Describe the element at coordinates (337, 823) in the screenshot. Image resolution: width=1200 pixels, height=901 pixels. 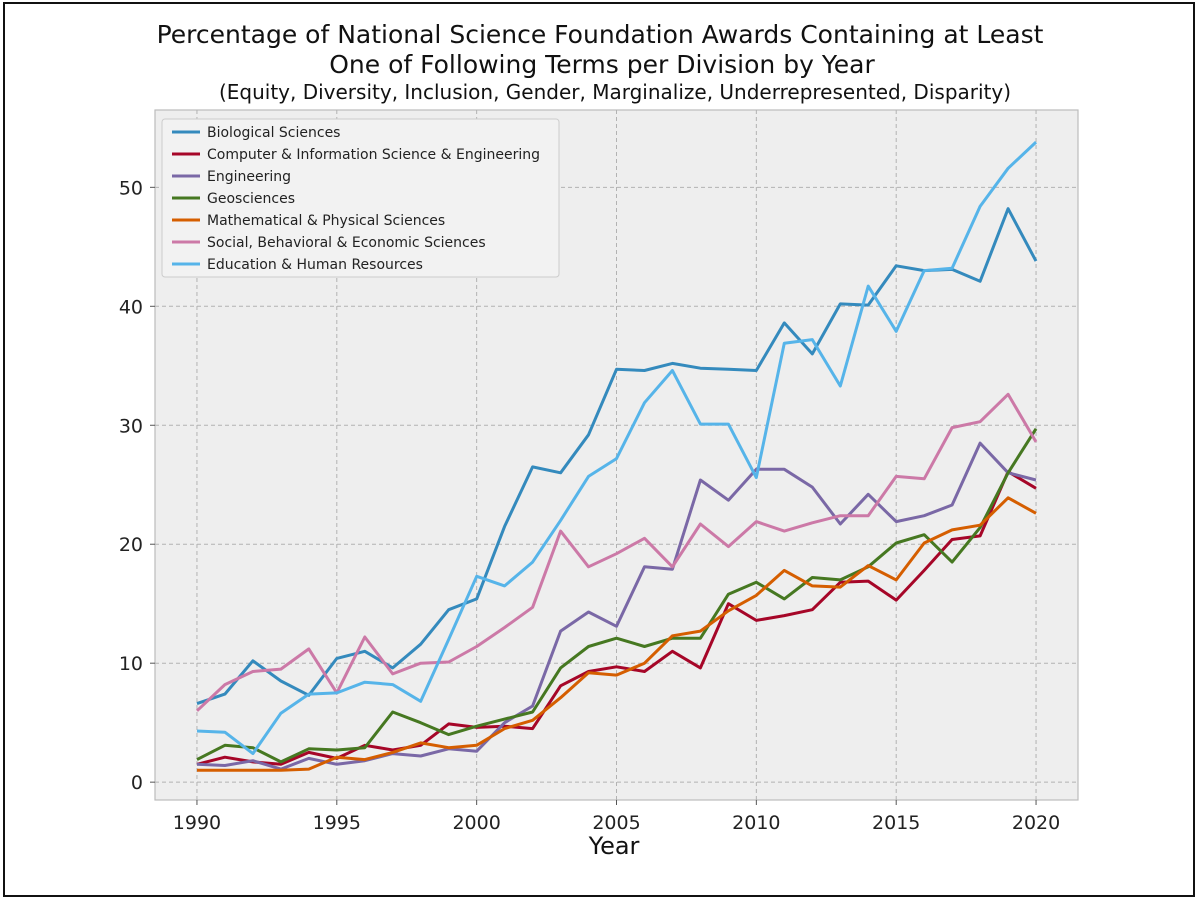
I see `x-tick-label: 1995` at that location.